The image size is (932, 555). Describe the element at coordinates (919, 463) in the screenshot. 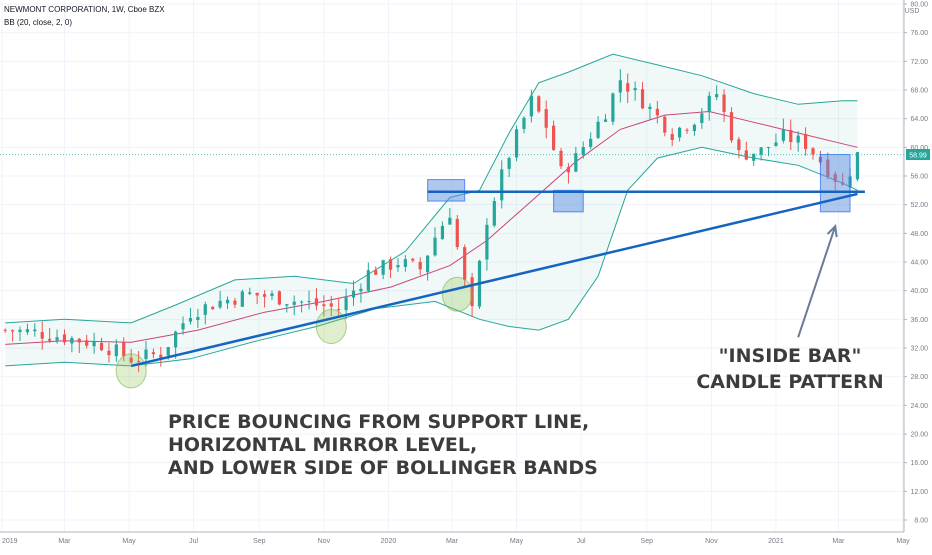

I see `price-tick-label: 16.00` at that location.